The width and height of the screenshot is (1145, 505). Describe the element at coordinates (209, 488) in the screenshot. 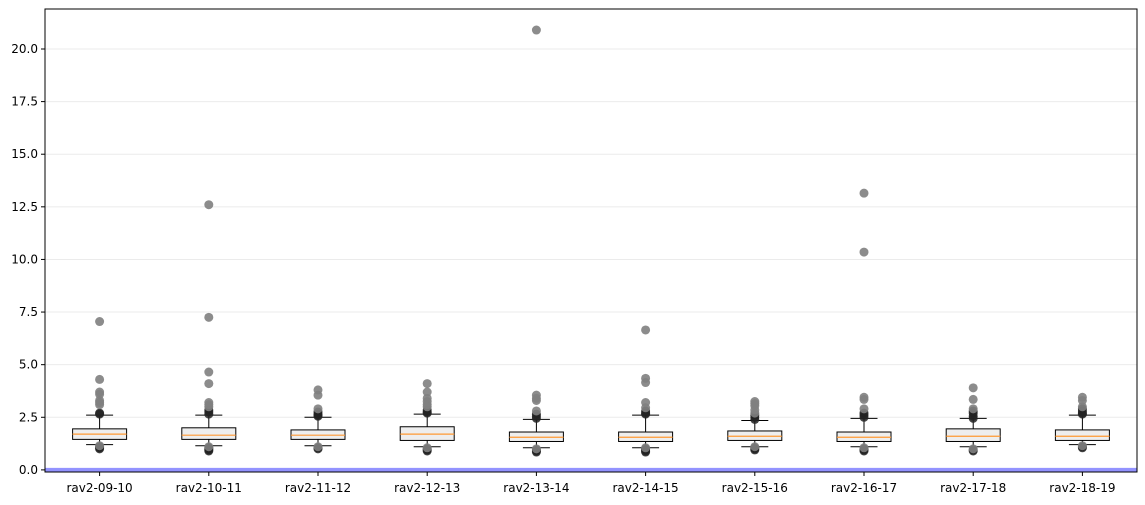

I see `x-tick-label: rav2-10-11` at that location.